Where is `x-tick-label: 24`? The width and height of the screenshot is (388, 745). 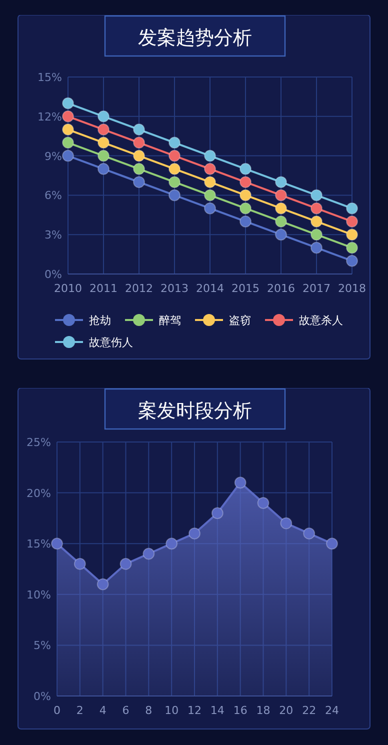
x-tick-label: 24 is located at coordinates (332, 710).